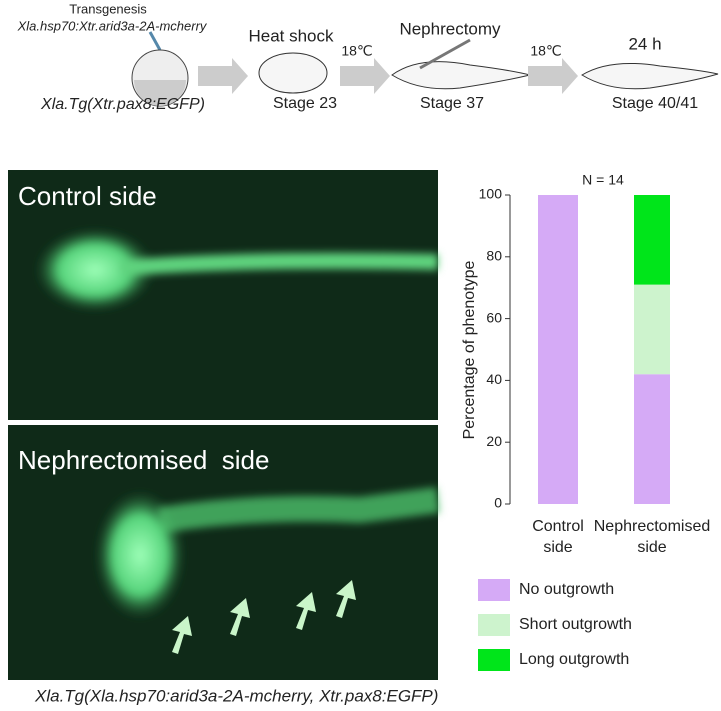 Image resolution: width=721 pixels, height=711 pixels. What do you see at coordinates (494, 441) in the screenshot?
I see `y-tick-label: 20` at bounding box center [494, 441].